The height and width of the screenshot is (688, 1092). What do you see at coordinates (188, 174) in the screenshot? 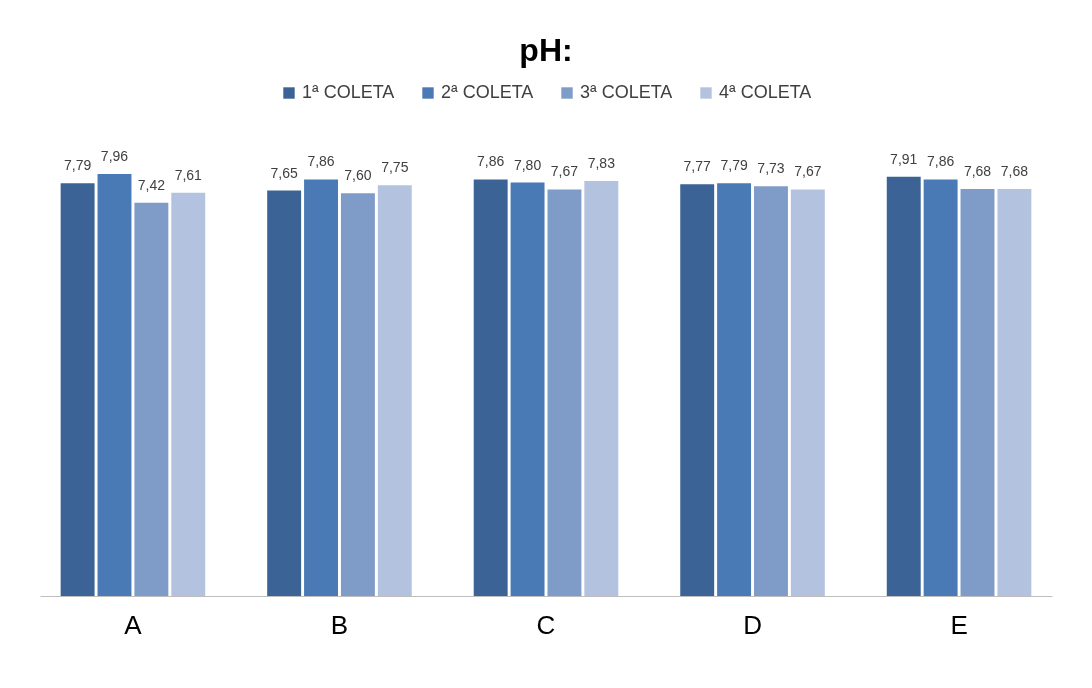
I see `data-label: 7,61` at bounding box center [188, 174].